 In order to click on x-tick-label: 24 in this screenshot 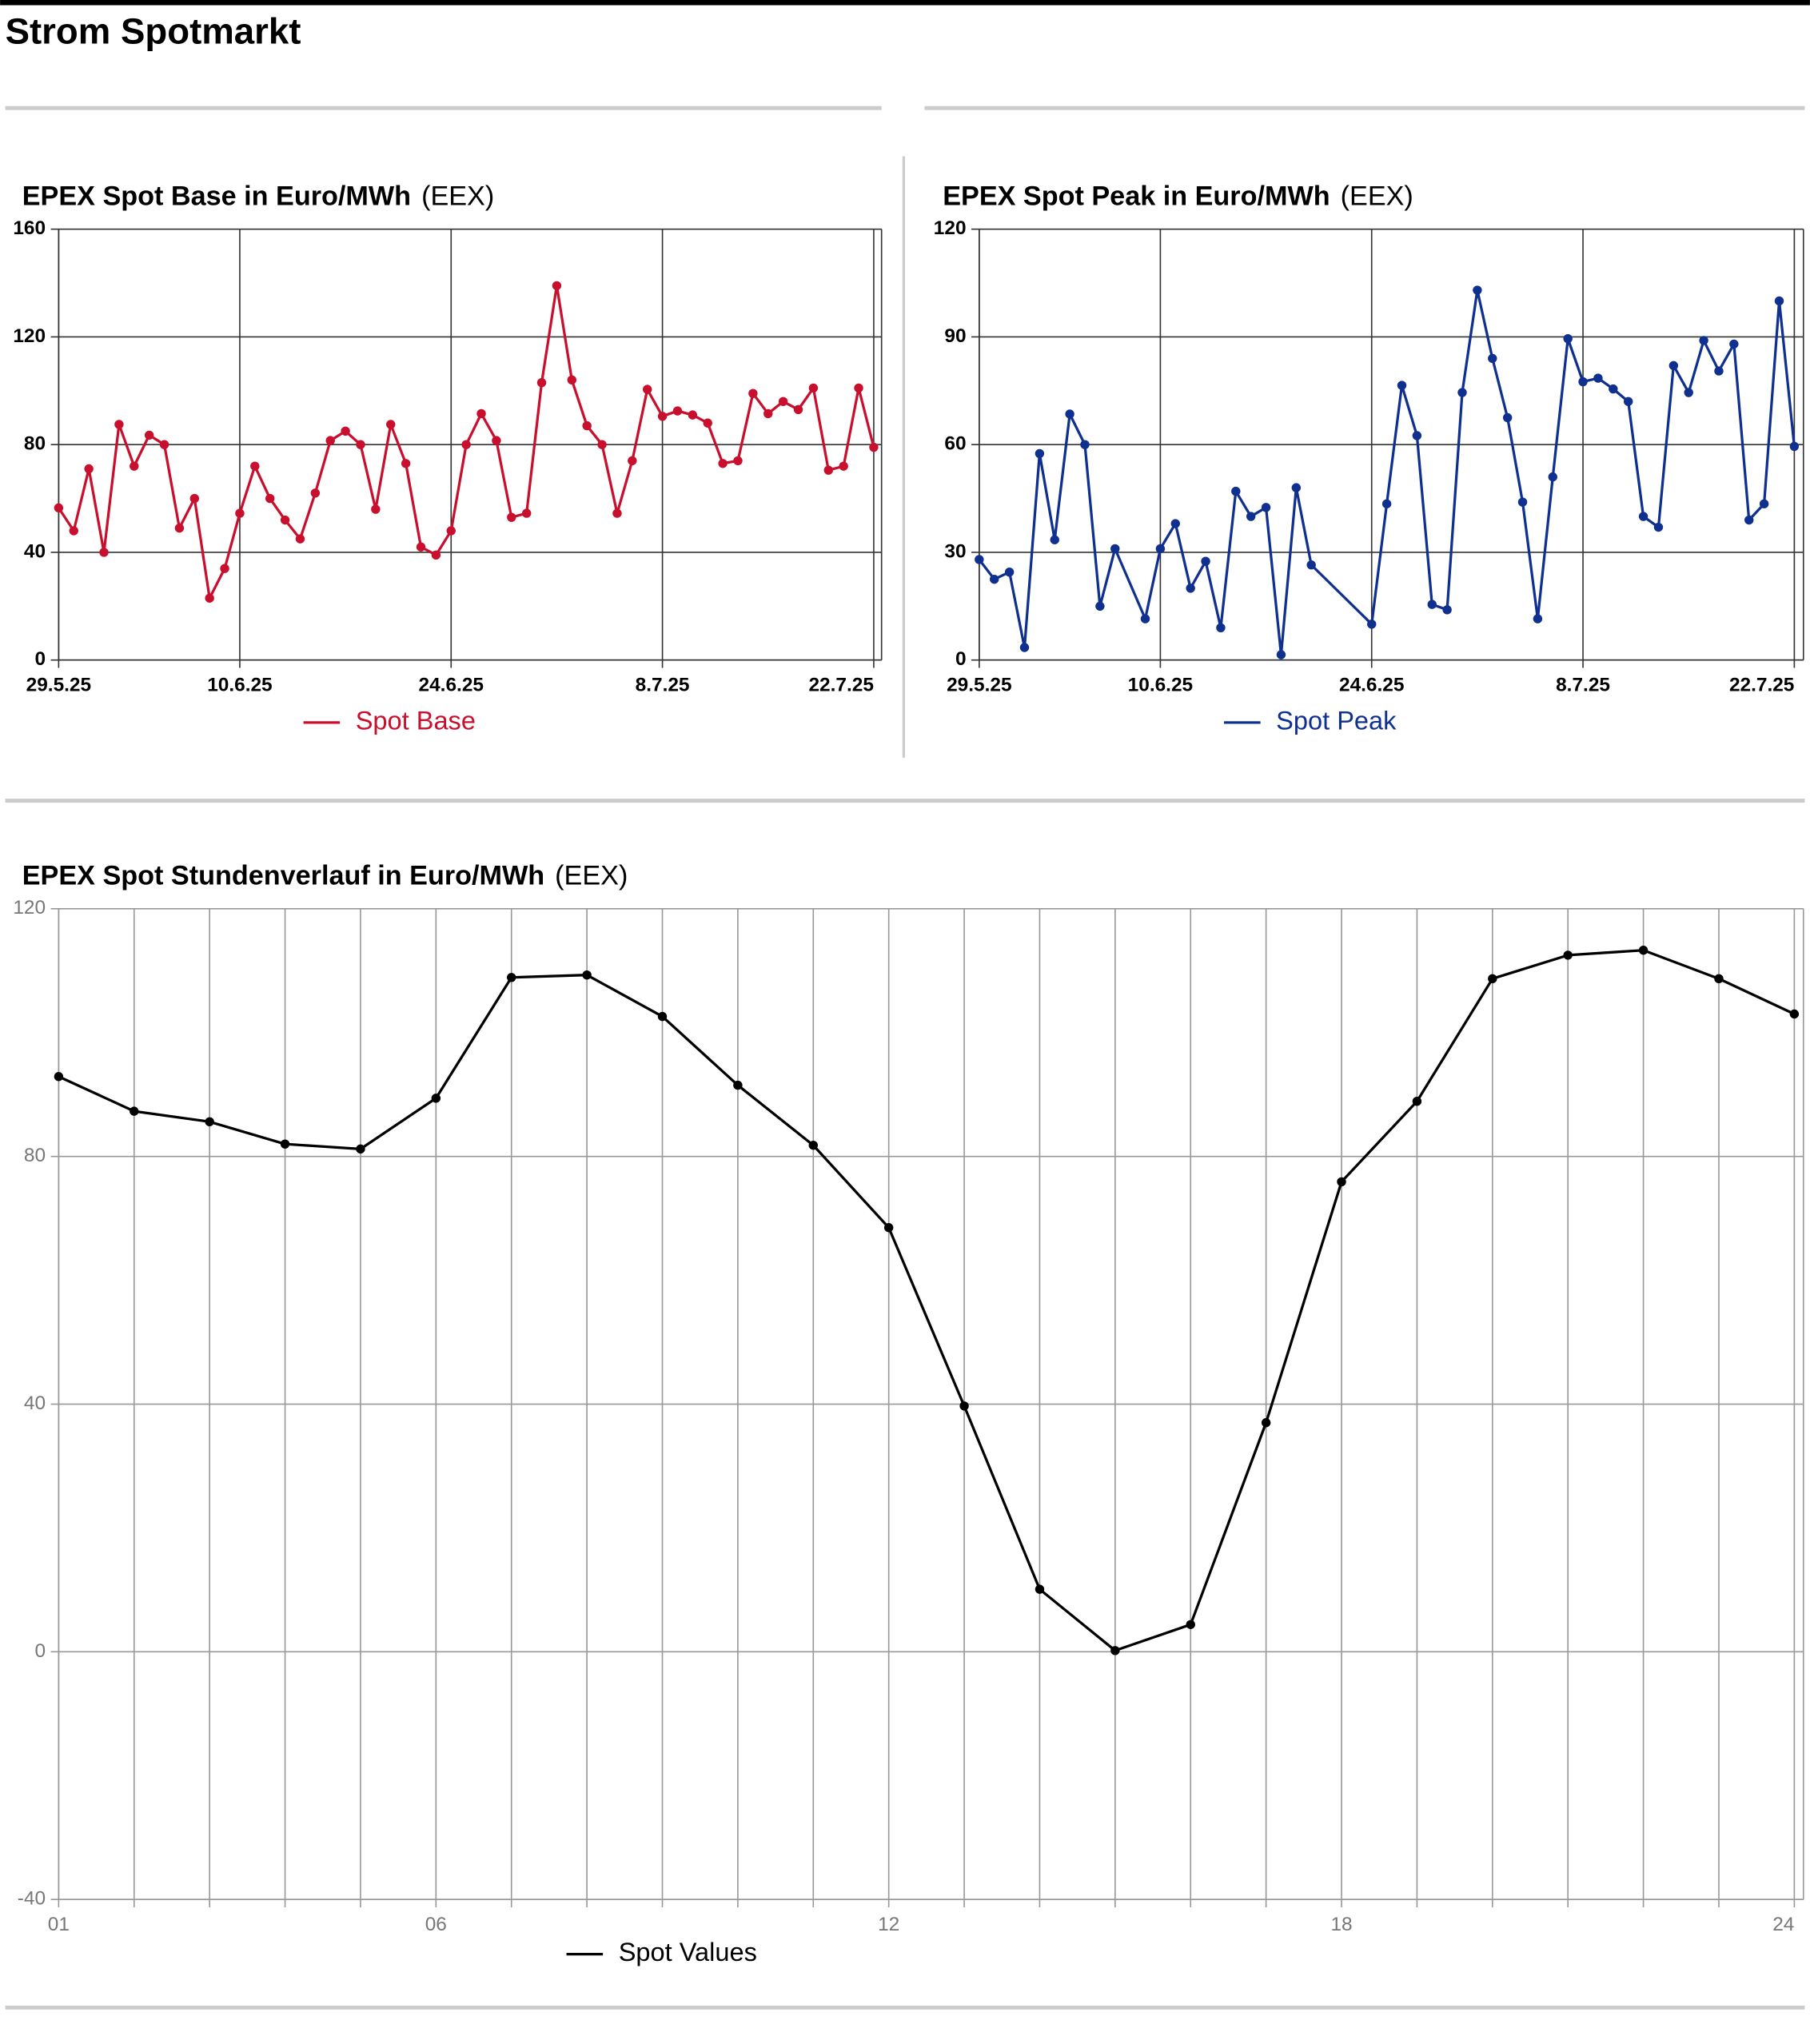, I will do `click(1783, 1924)`.